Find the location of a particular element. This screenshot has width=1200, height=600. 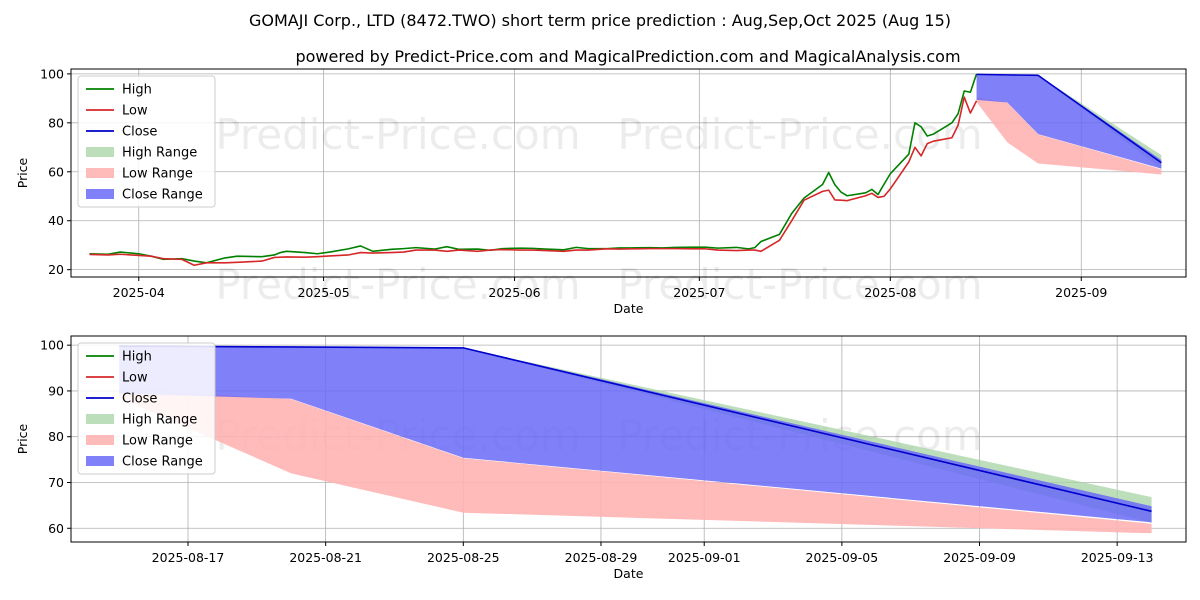

y-tick-label: 20 is located at coordinates (56, 269).